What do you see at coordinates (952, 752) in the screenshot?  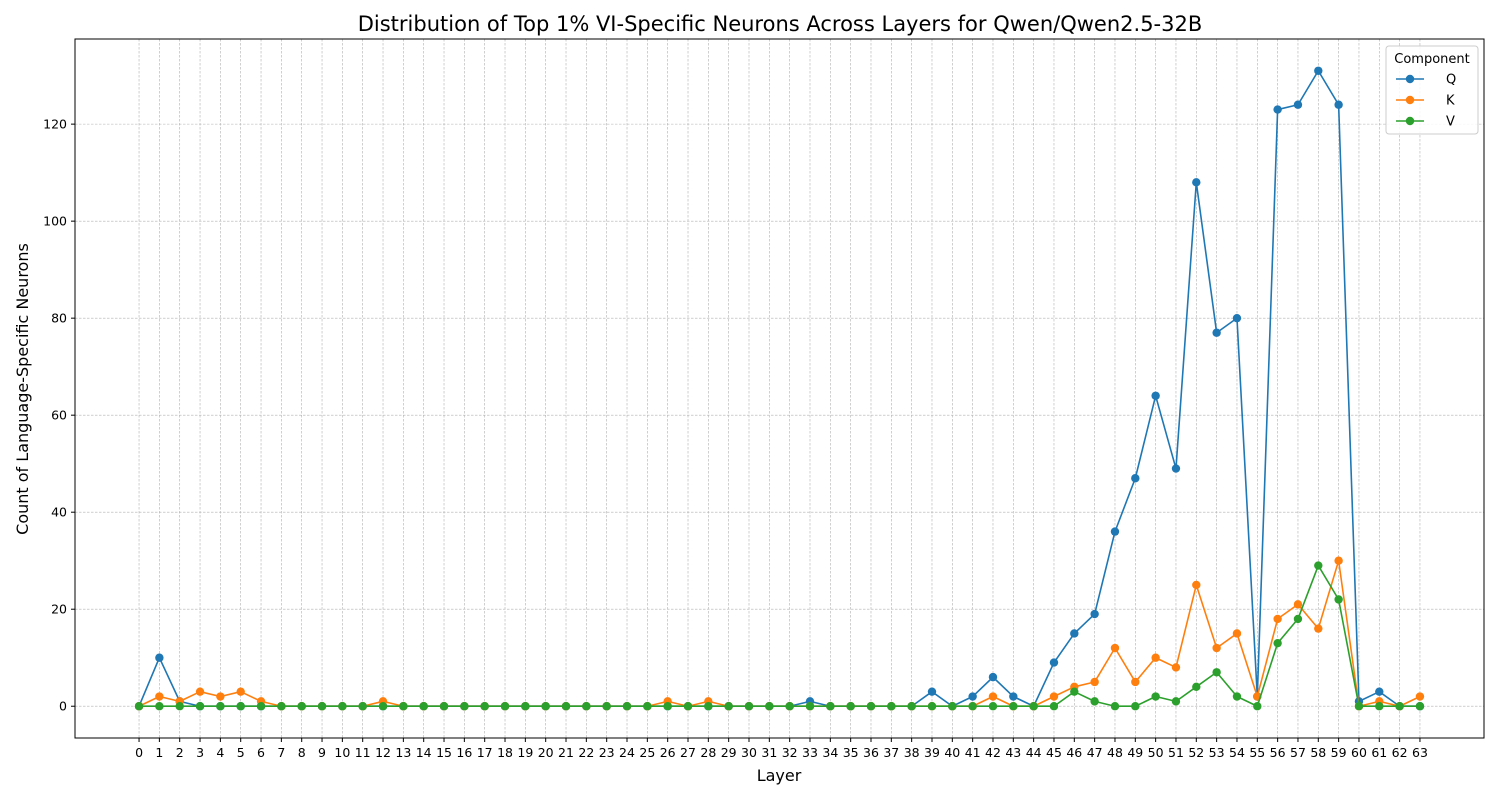 I see `x-tick-label: 40` at bounding box center [952, 752].